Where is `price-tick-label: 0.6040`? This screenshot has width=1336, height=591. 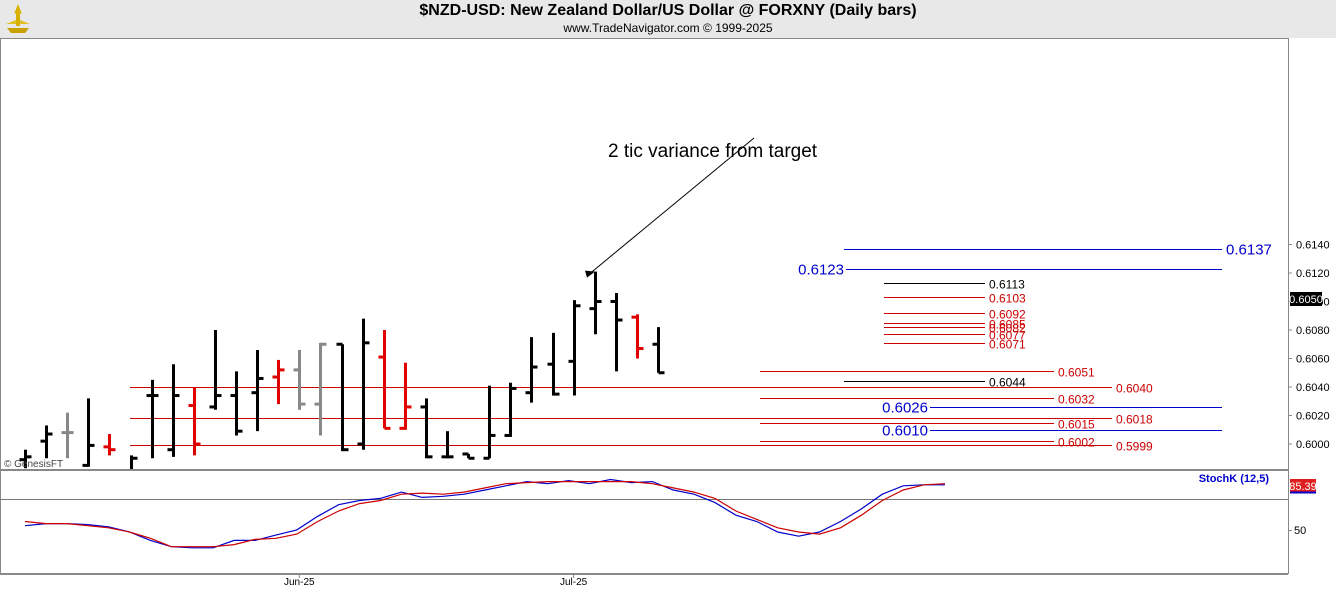
price-tick-label: 0.6040 is located at coordinates (1313, 388).